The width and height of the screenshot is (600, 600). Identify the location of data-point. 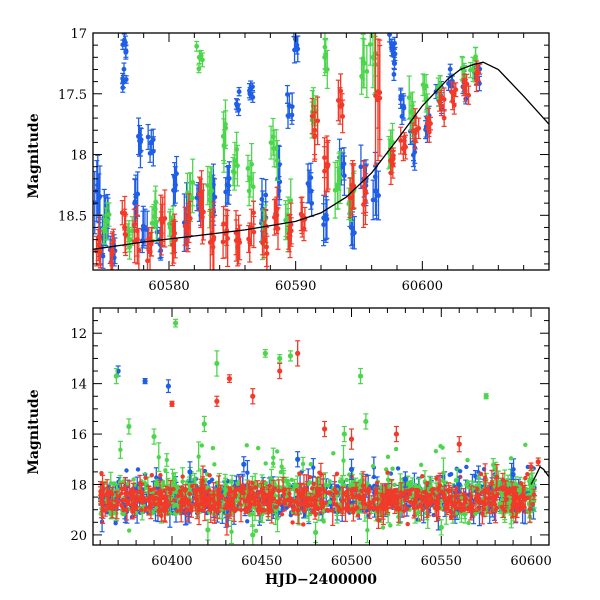
(394, 63).